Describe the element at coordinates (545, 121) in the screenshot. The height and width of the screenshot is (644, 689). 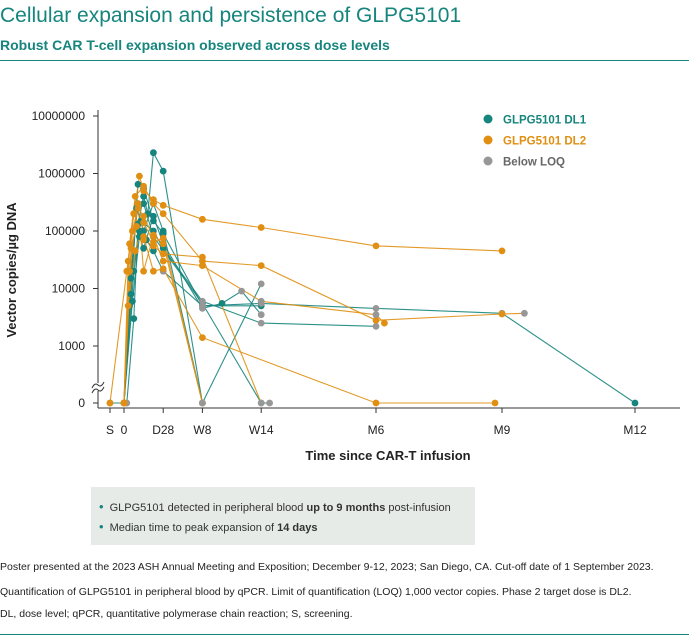
I see `legend-label: GLPG5101 DL1` at that location.